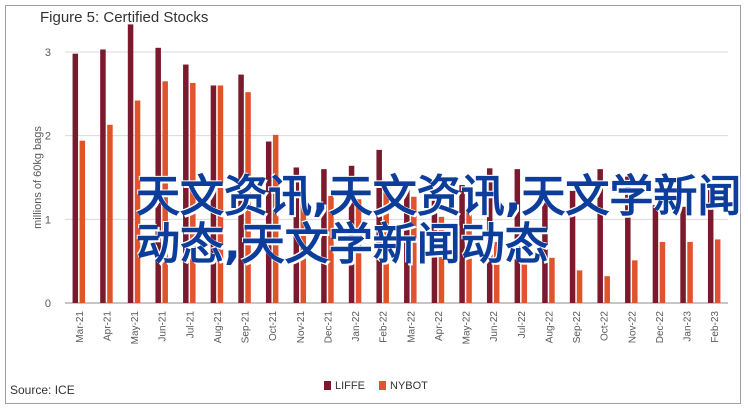 The image size is (748, 411). What do you see at coordinates (48, 53) in the screenshot?
I see `y-tick-label: 3` at bounding box center [48, 53].